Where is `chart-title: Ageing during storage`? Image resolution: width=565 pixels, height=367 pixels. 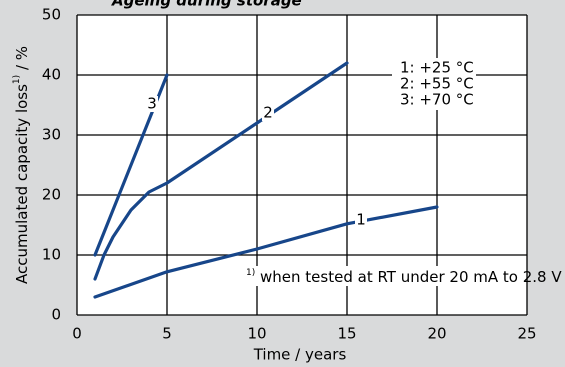 chart-title: Ageing during storage is located at coordinates (206, 5).